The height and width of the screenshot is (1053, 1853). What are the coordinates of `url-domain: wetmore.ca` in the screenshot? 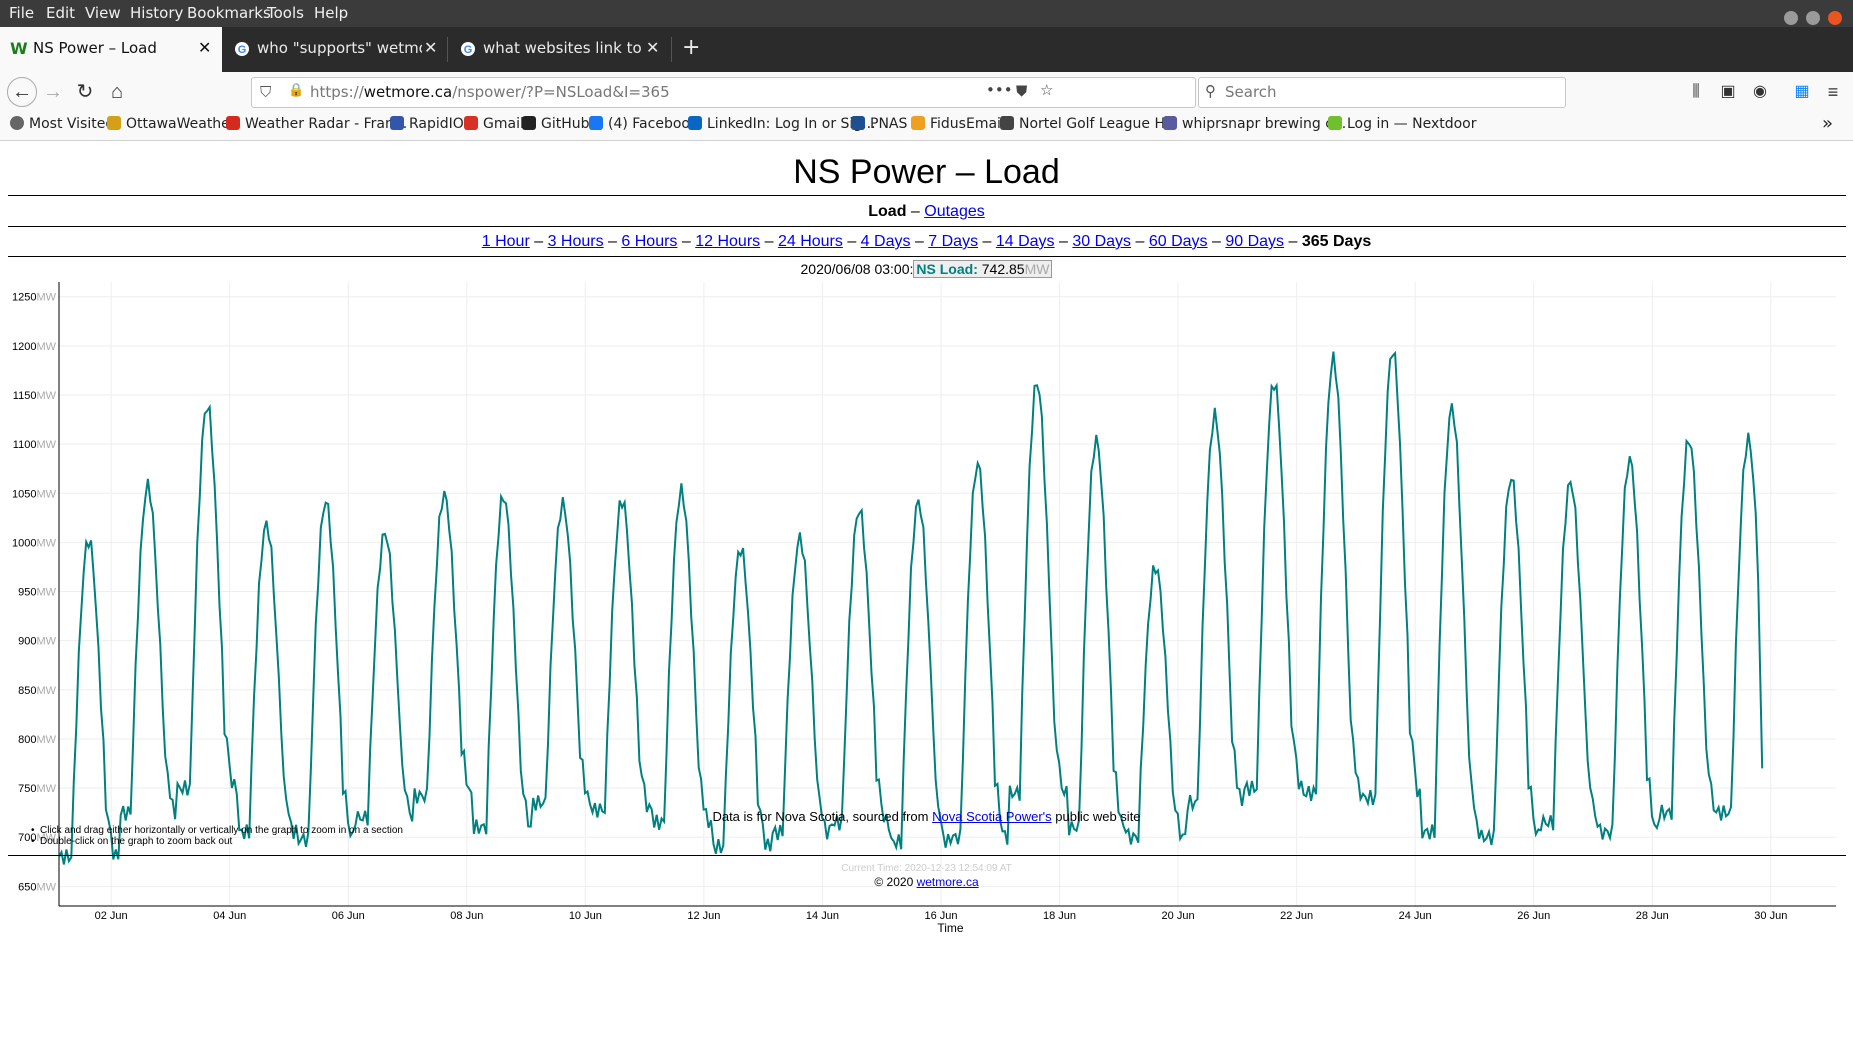 It's located at (408, 92).